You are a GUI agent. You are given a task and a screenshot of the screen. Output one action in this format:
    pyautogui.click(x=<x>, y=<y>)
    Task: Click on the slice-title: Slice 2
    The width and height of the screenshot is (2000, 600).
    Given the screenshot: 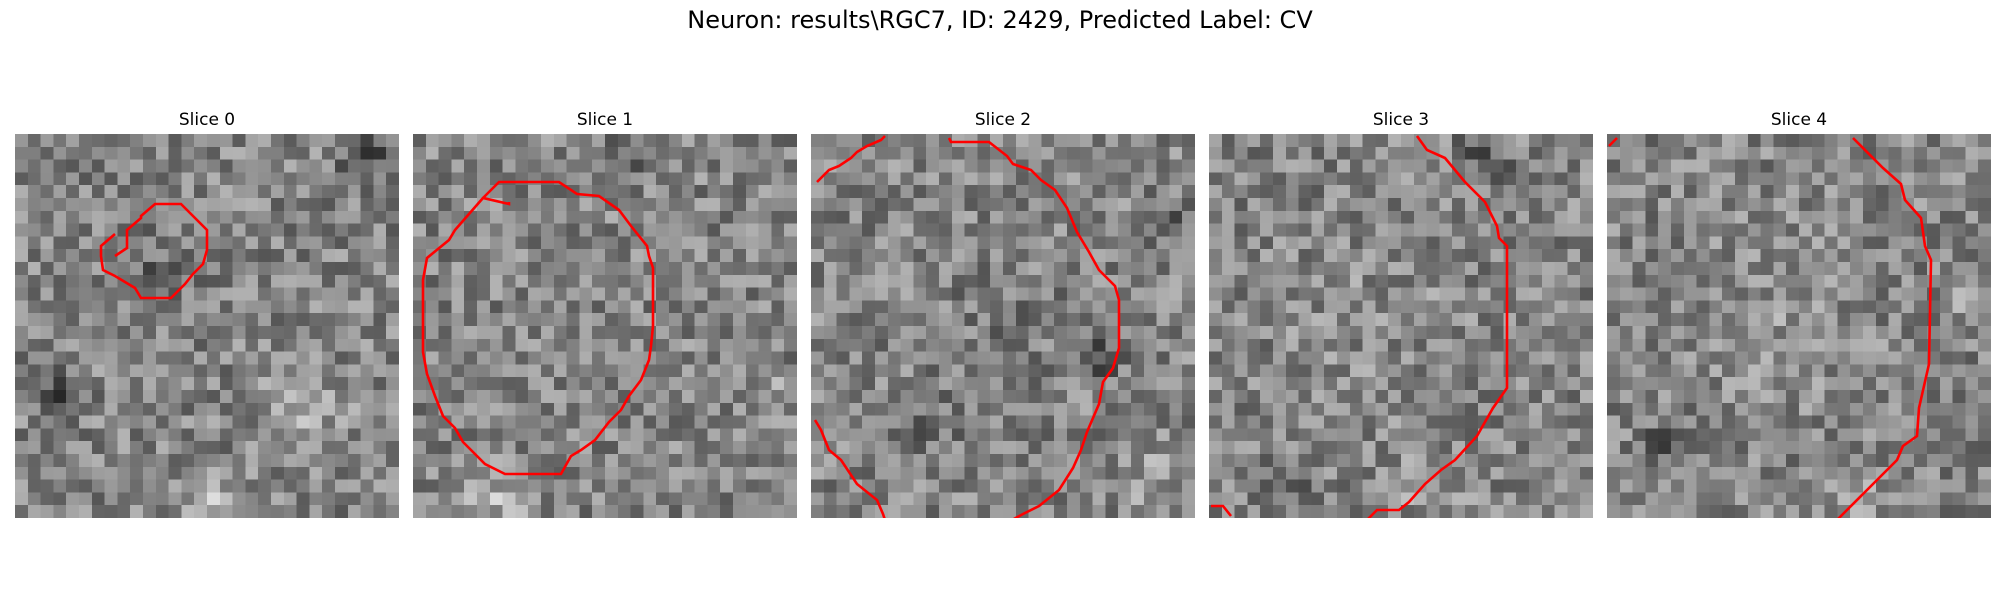 What is the action you would take?
    pyautogui.click(x=1003, y=120)
    